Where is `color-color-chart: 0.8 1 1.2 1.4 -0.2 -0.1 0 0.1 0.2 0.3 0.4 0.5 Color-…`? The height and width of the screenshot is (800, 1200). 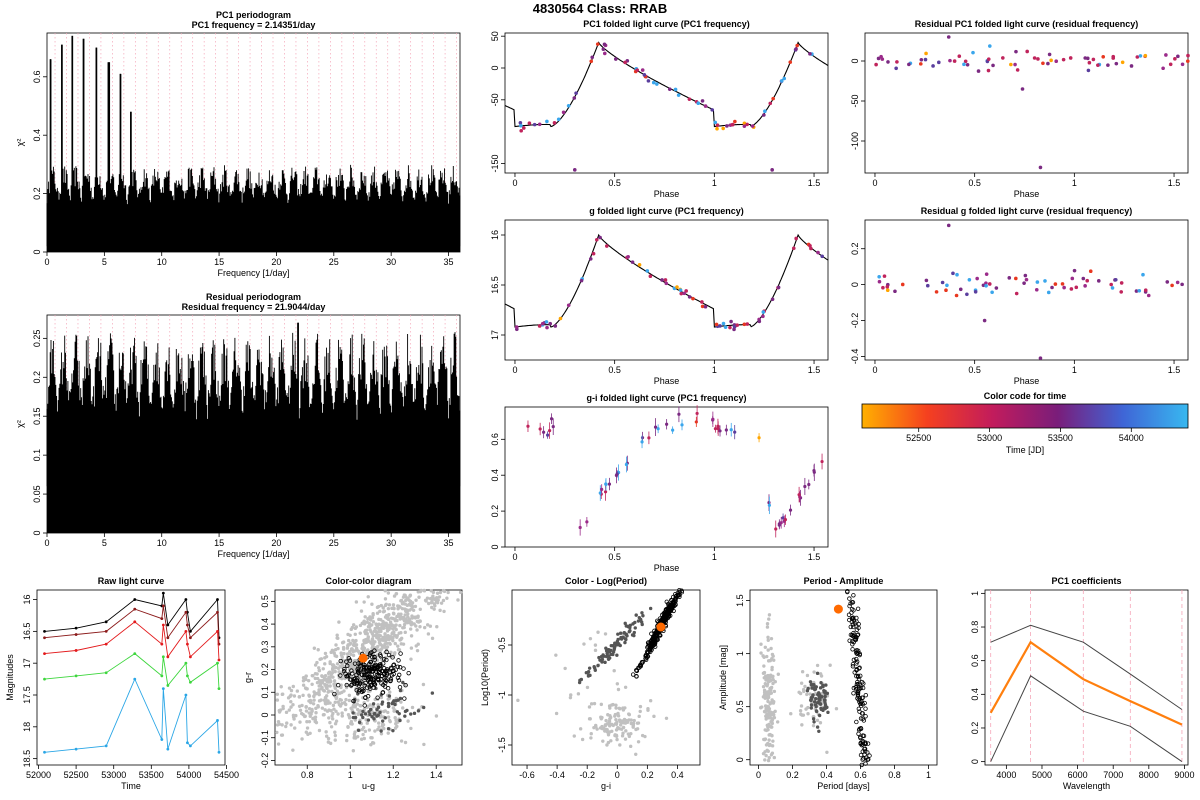 color-color-chart: 0.8 1 1.2 1.4 -0.2 -0.1 0 0.1 0.2 0.3 0.4 0.5 Color-… is located at coordinates (353, 683).